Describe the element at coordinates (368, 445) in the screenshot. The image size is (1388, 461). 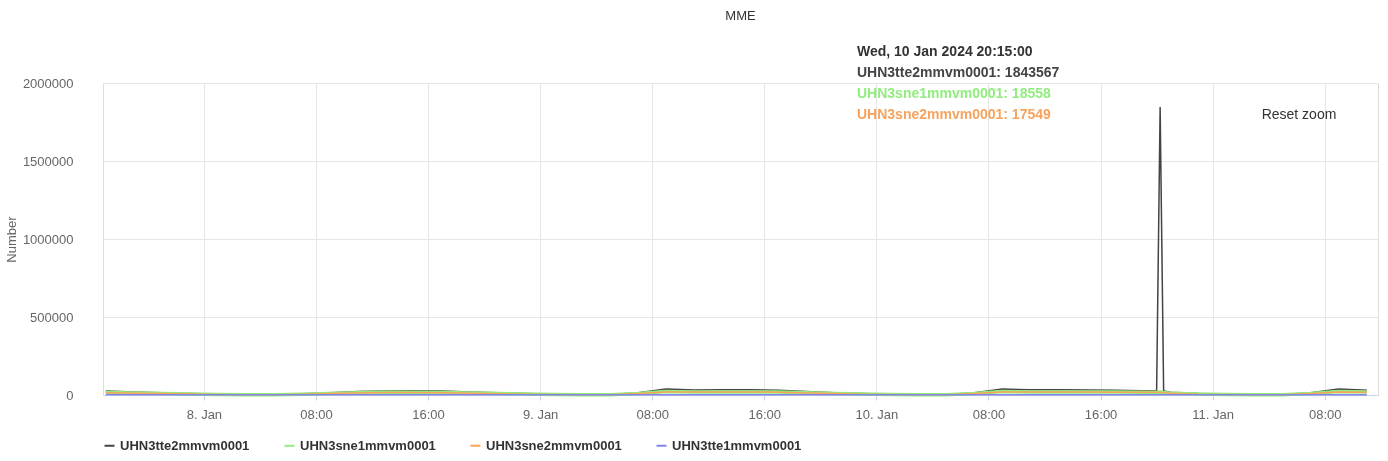
I see `legend-label: UHN3sne1mmvm0001` at that location.